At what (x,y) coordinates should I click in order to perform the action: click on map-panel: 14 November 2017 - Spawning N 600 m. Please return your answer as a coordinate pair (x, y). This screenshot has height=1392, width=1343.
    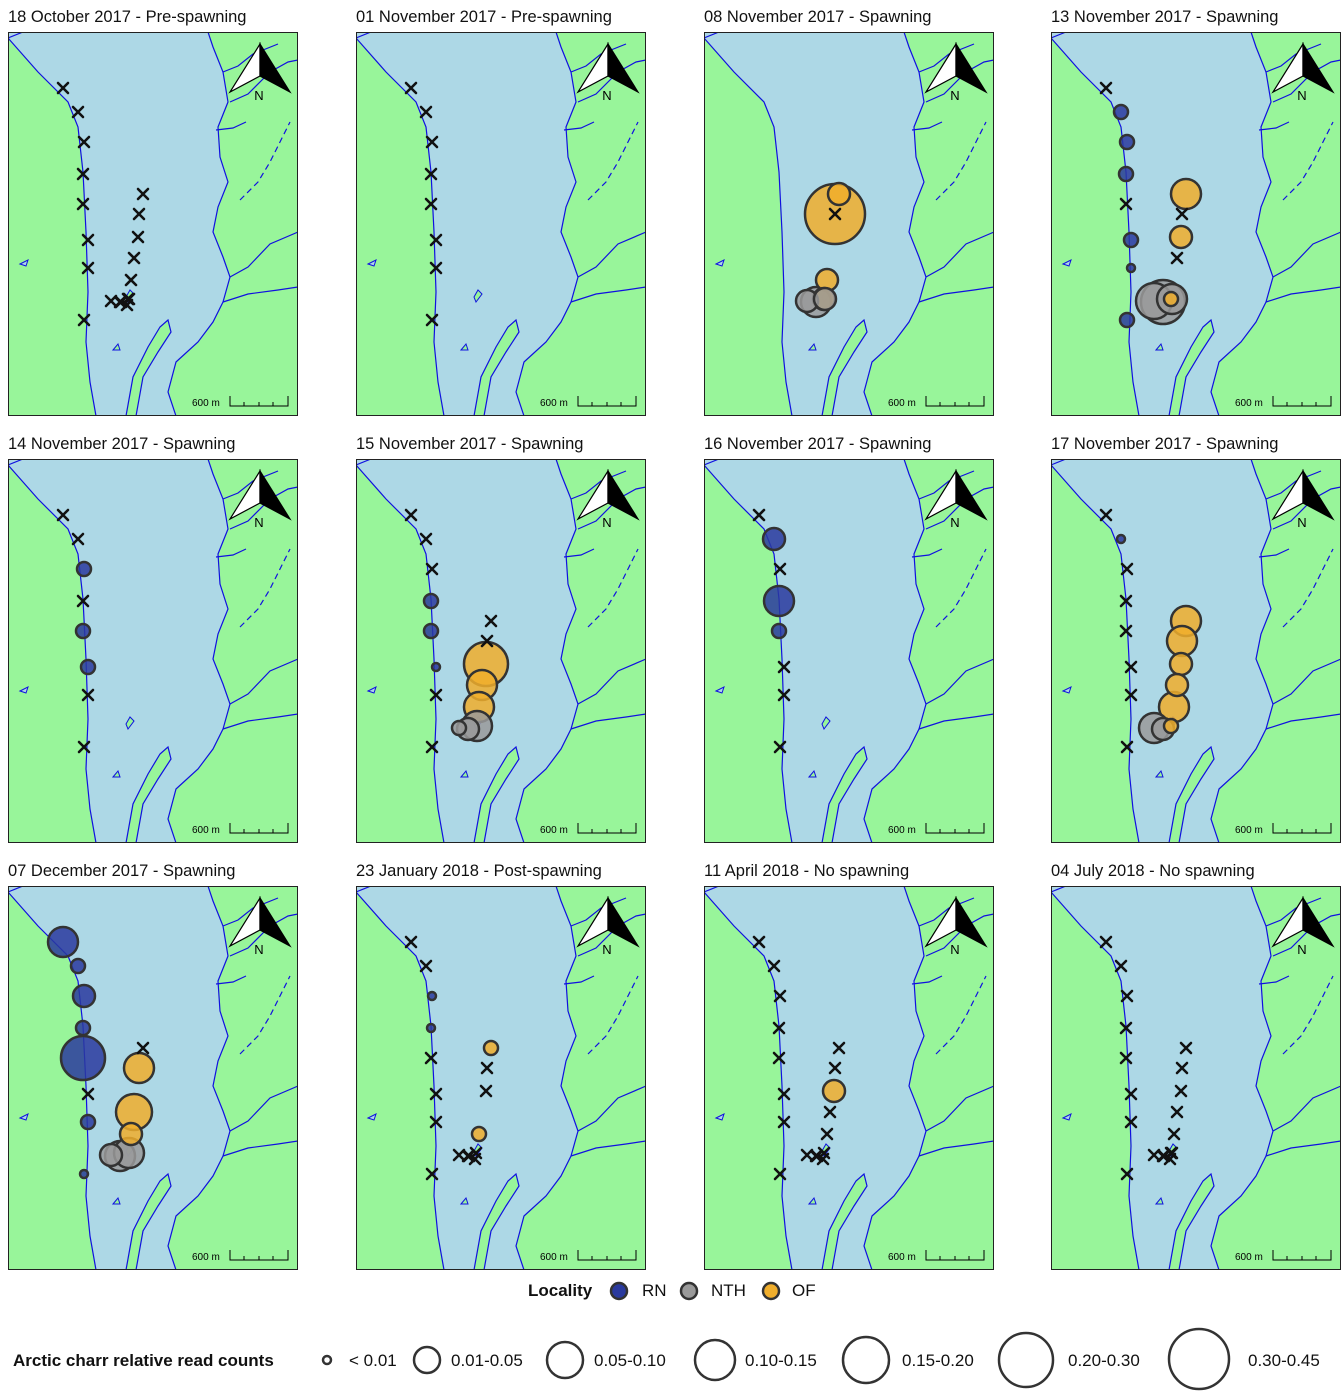
    Looking at the image, I should click on (153, 638).